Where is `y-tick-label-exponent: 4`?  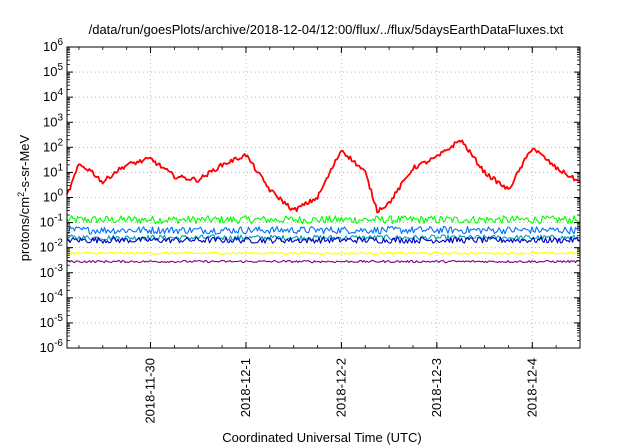 y-tick-label-exponent: 4 is located at coordinates (60, 92).